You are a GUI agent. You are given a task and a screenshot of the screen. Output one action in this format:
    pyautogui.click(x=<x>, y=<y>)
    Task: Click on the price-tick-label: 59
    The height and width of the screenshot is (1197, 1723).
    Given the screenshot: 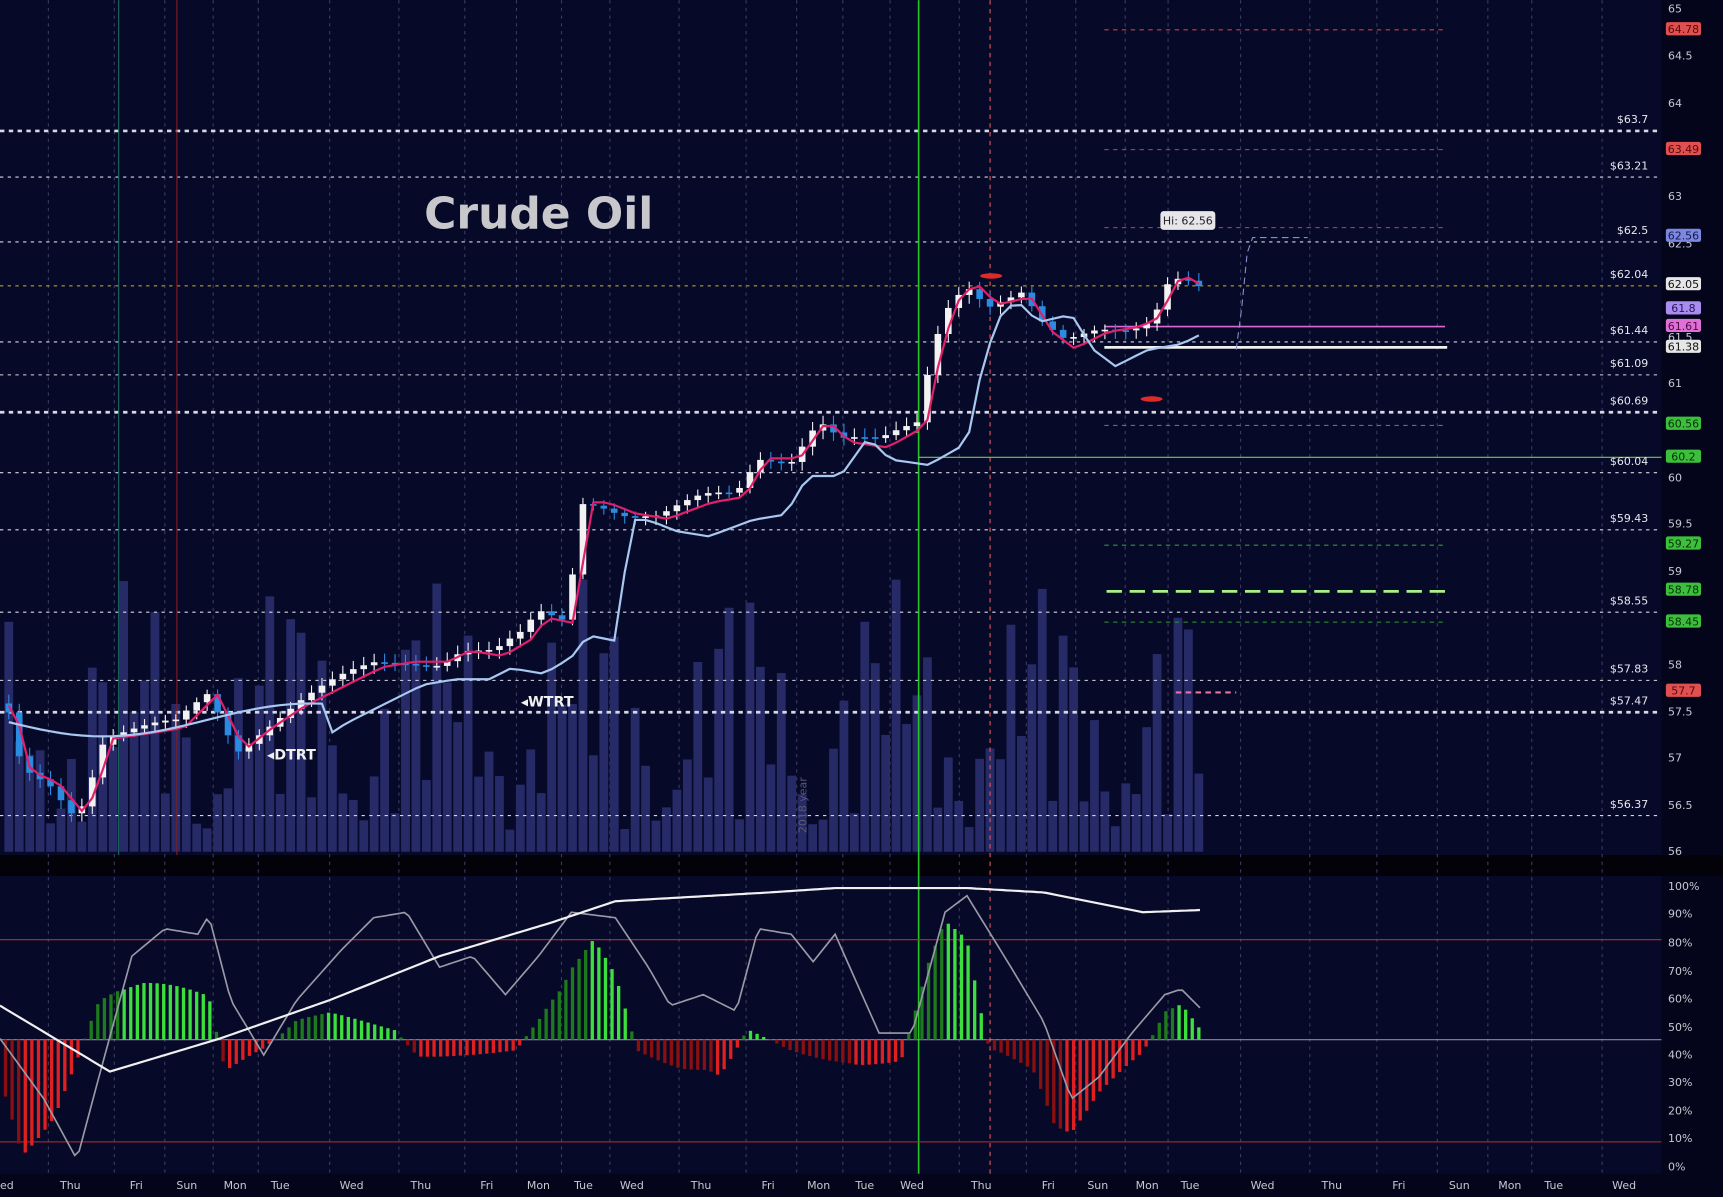 What is the action you would take?
    pyautogui.click(x=1675, y=571)
    